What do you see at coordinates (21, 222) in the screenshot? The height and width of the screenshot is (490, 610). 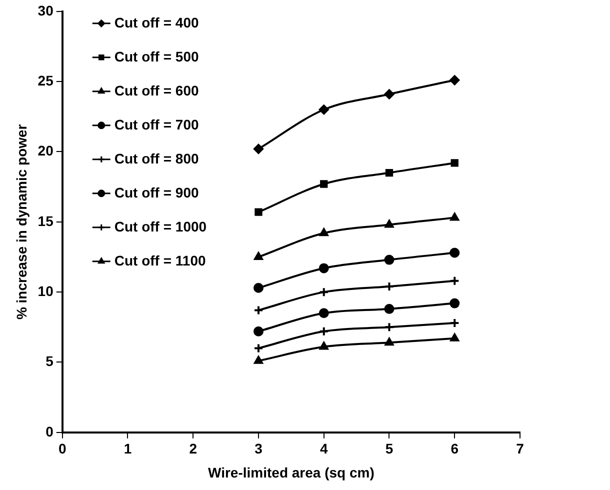 I see `y-axis-title: % increase in dynamic power` at bounding box center [21, 222].